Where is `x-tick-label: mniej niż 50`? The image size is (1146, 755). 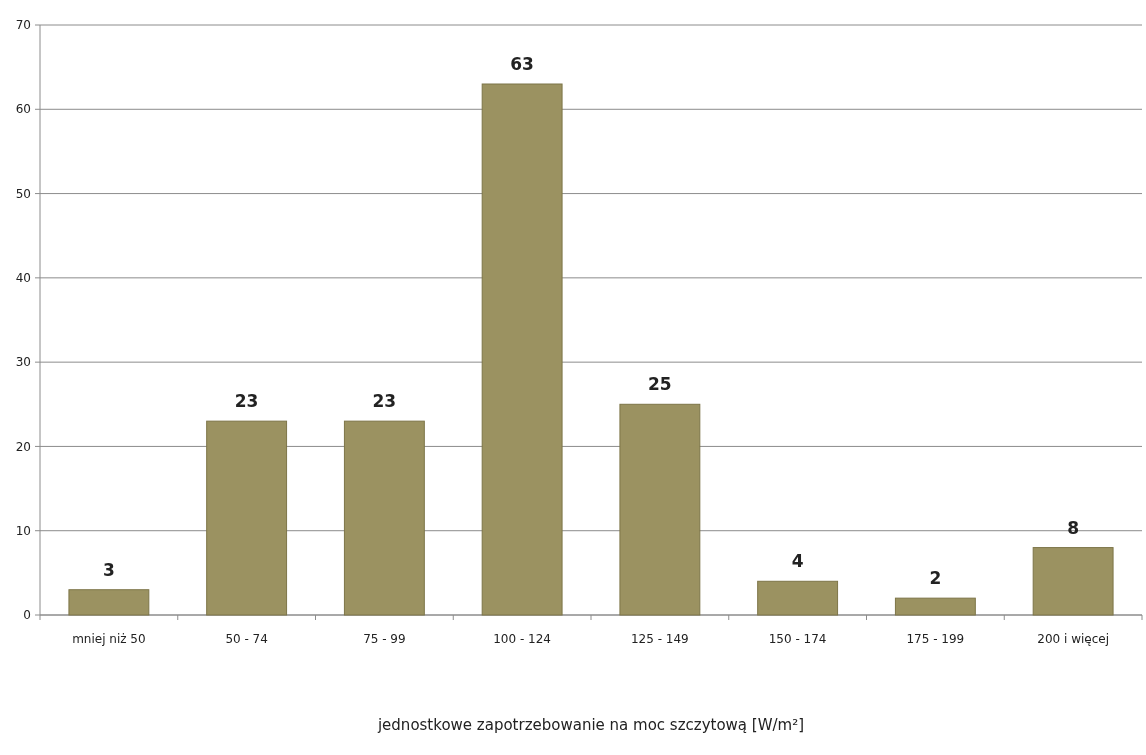
x-tick-label: mniej niż 50 is located at coordinates (109, 639).